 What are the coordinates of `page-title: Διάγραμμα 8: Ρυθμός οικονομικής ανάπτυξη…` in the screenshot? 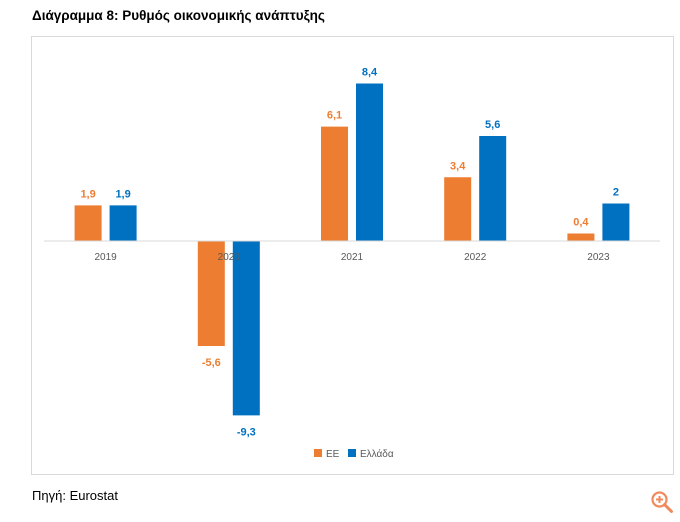 It's located at (178, 15).